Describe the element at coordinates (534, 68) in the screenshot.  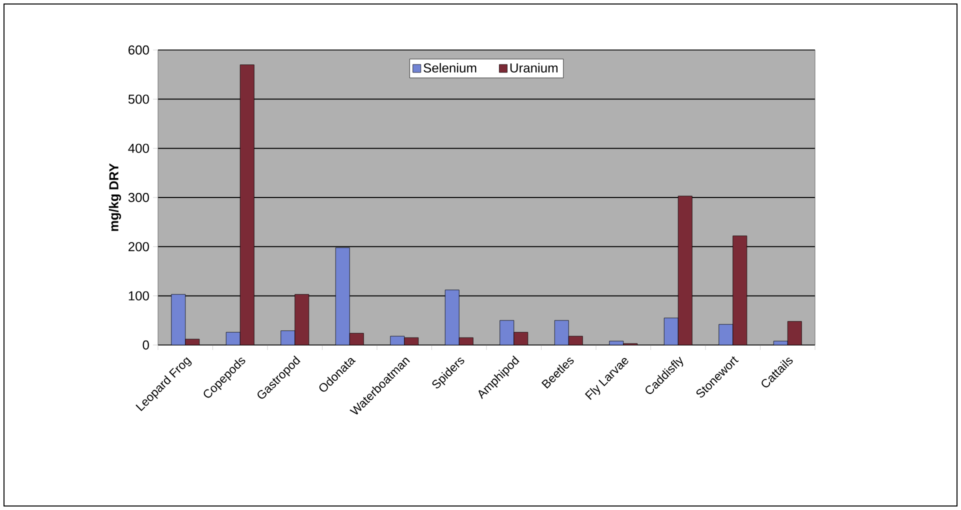
I see `legend-label: Uranium` at that location.